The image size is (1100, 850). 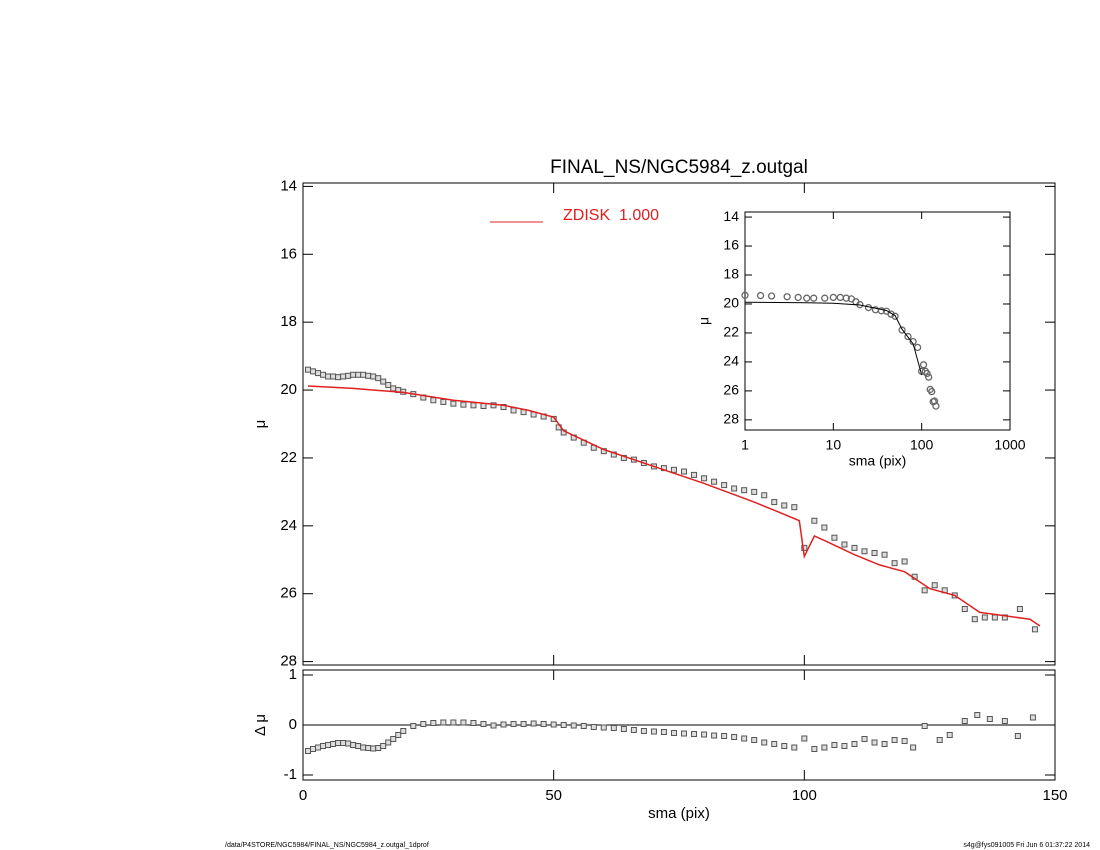 I want to click on x-axis-label: sma (pix), so click(x=679, y=813).